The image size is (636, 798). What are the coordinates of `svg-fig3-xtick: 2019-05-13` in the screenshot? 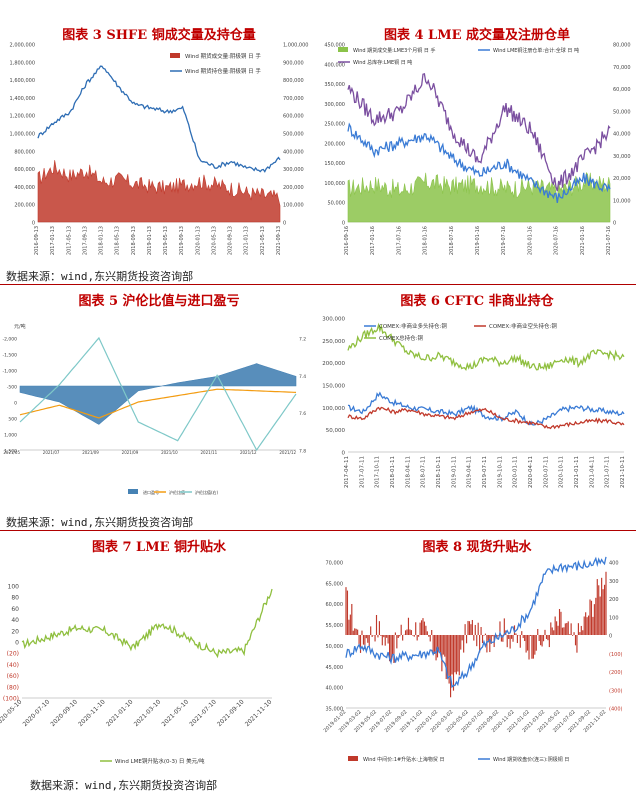 It's located at (166, 240).